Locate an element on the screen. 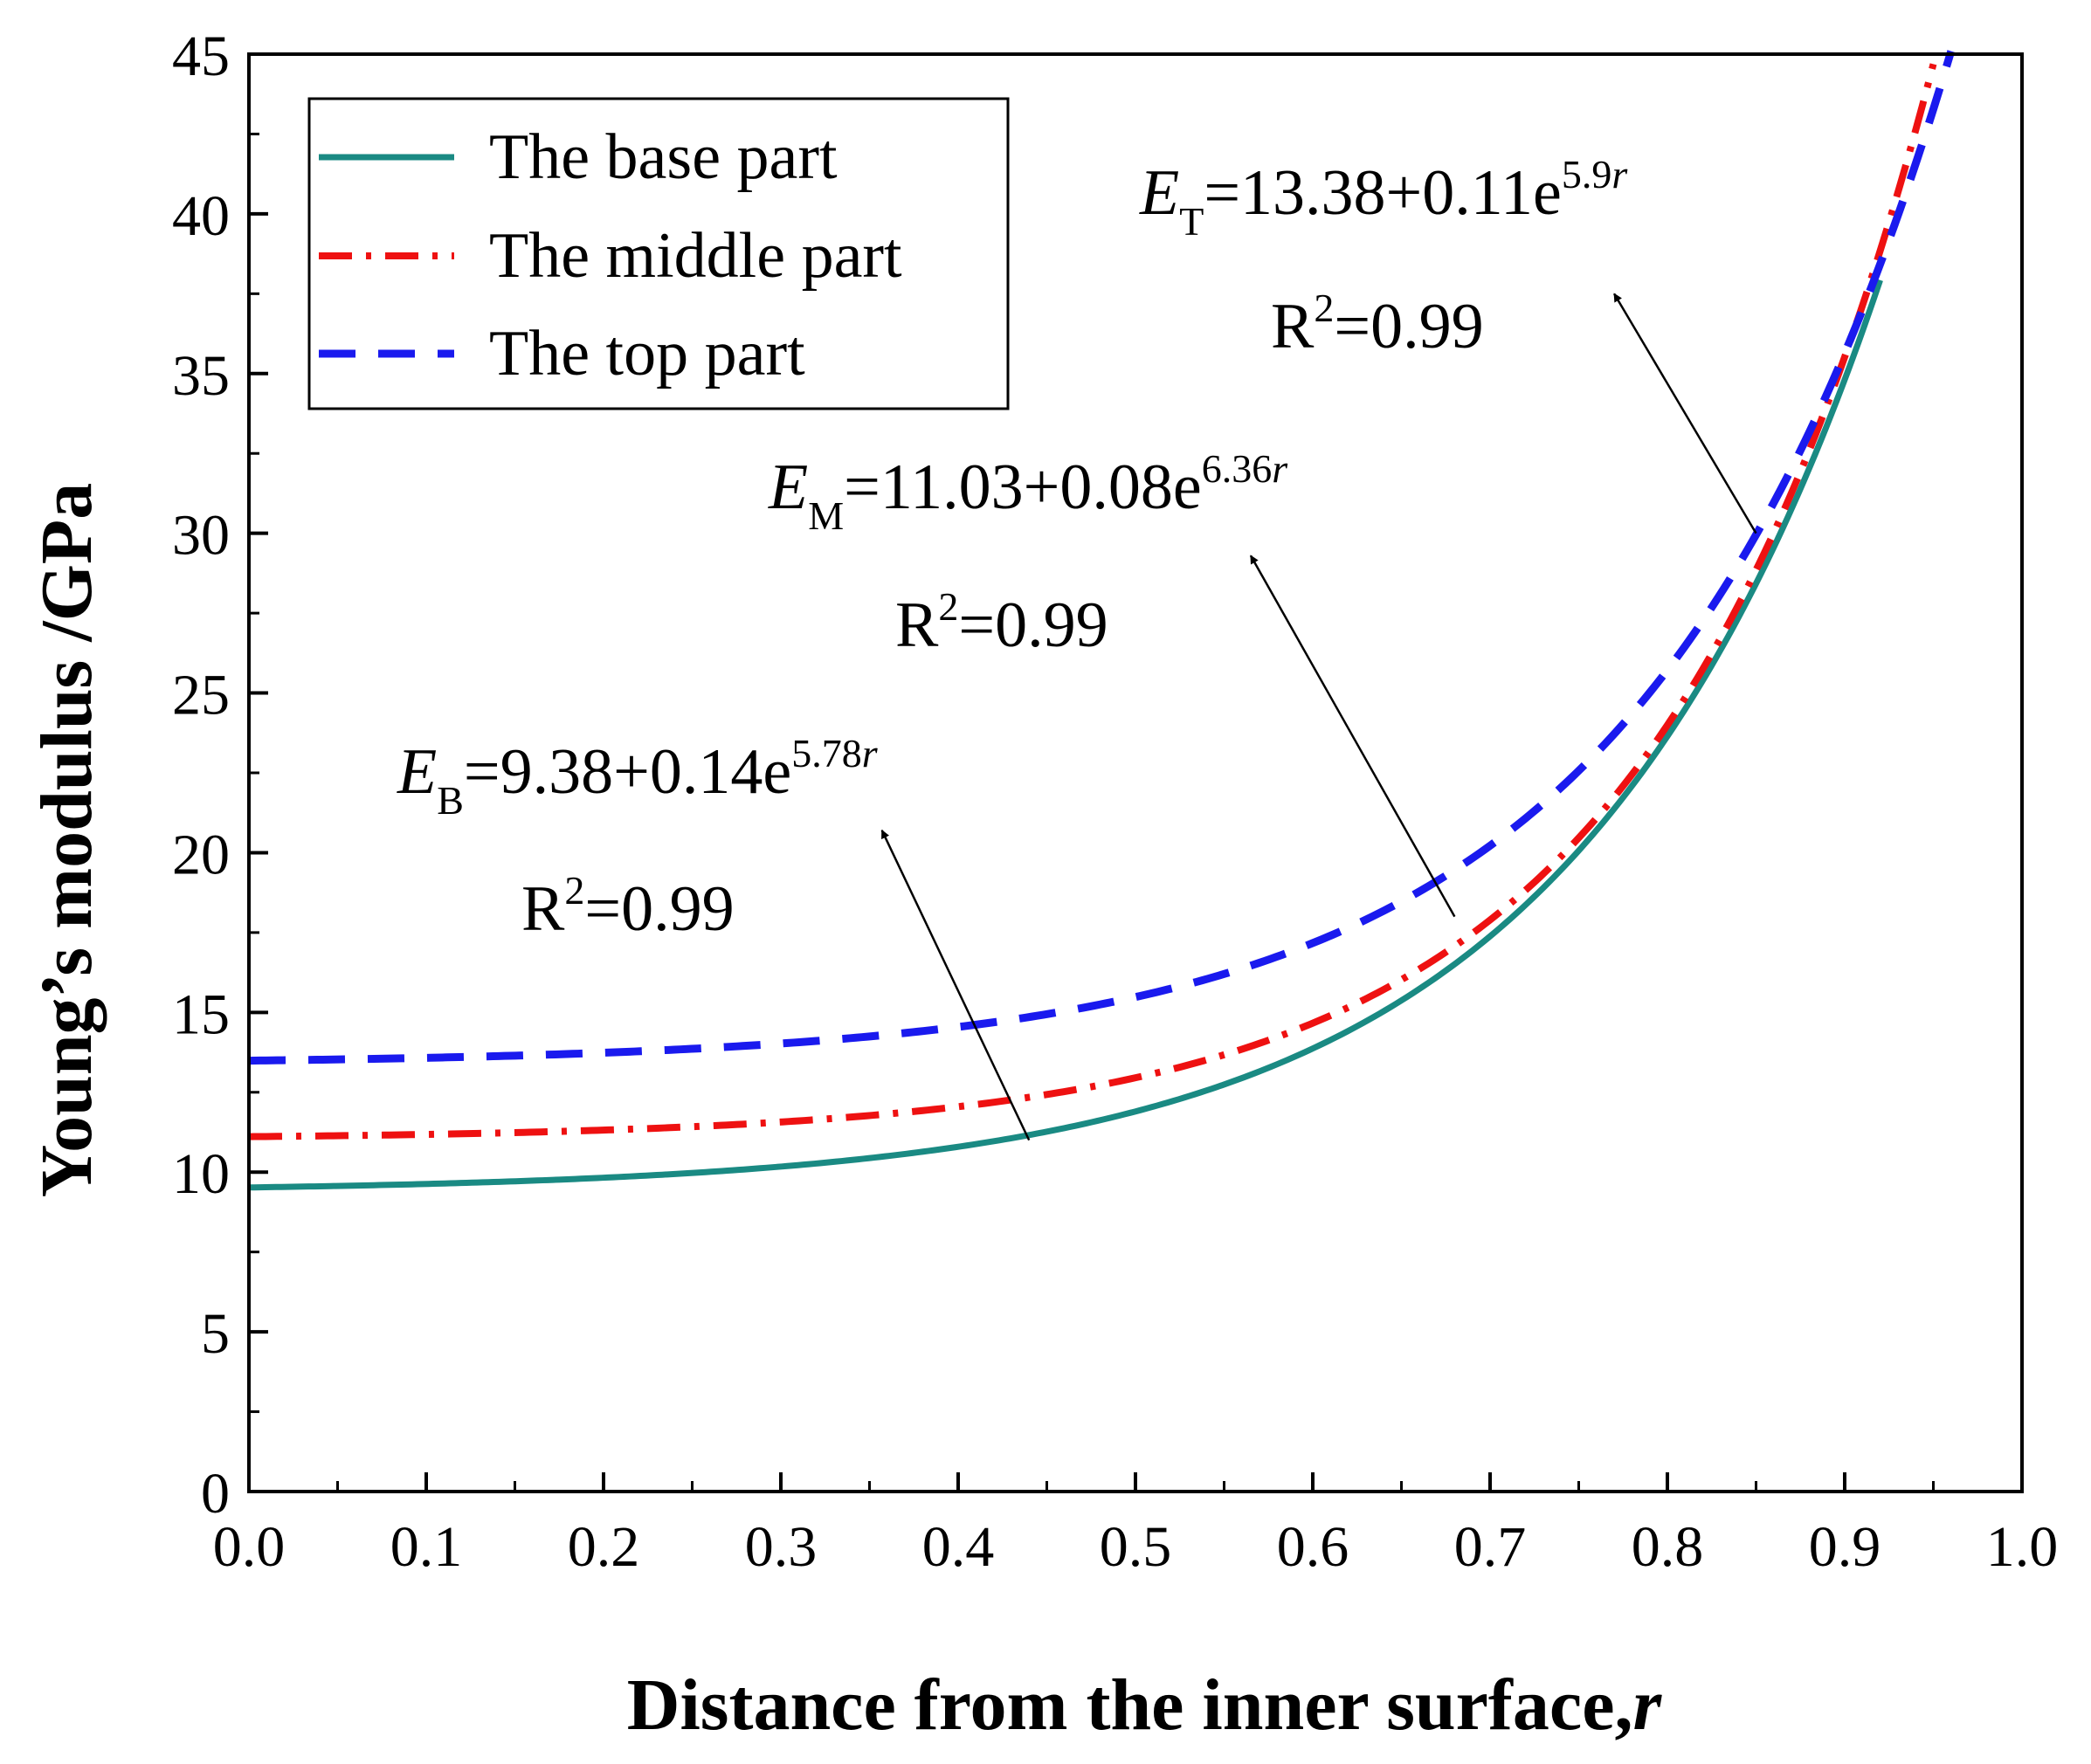  y-tick-label: 10 is located at coordinates (201, 1174).